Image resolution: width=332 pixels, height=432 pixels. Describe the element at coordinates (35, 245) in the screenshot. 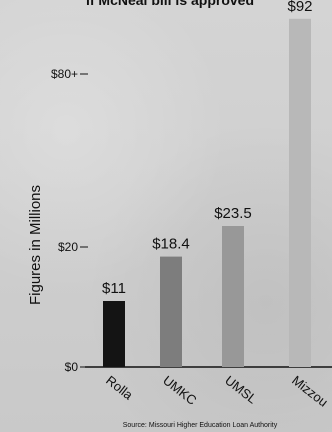

I see `y-axis-label: Figures in Millions` at that location.